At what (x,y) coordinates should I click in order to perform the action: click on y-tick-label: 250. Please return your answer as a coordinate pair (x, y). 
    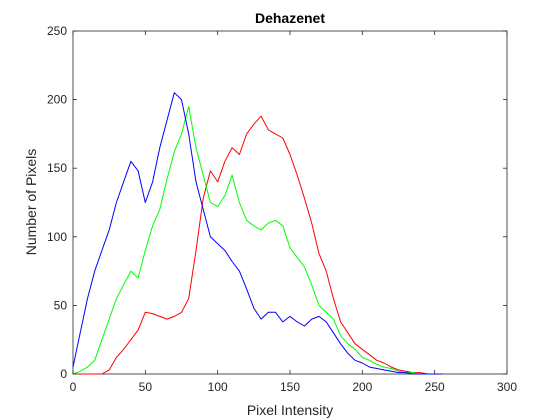
    Looking at the image, I should click on (57, 31).